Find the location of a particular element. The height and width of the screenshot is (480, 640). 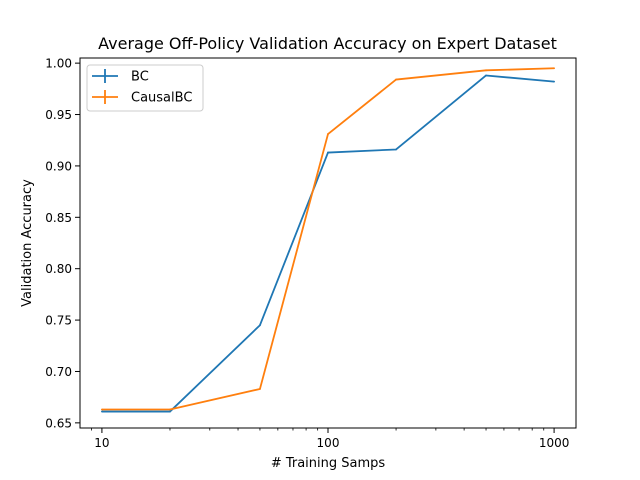

x-tick-label: 1000 is located at coordinates (554, 443).